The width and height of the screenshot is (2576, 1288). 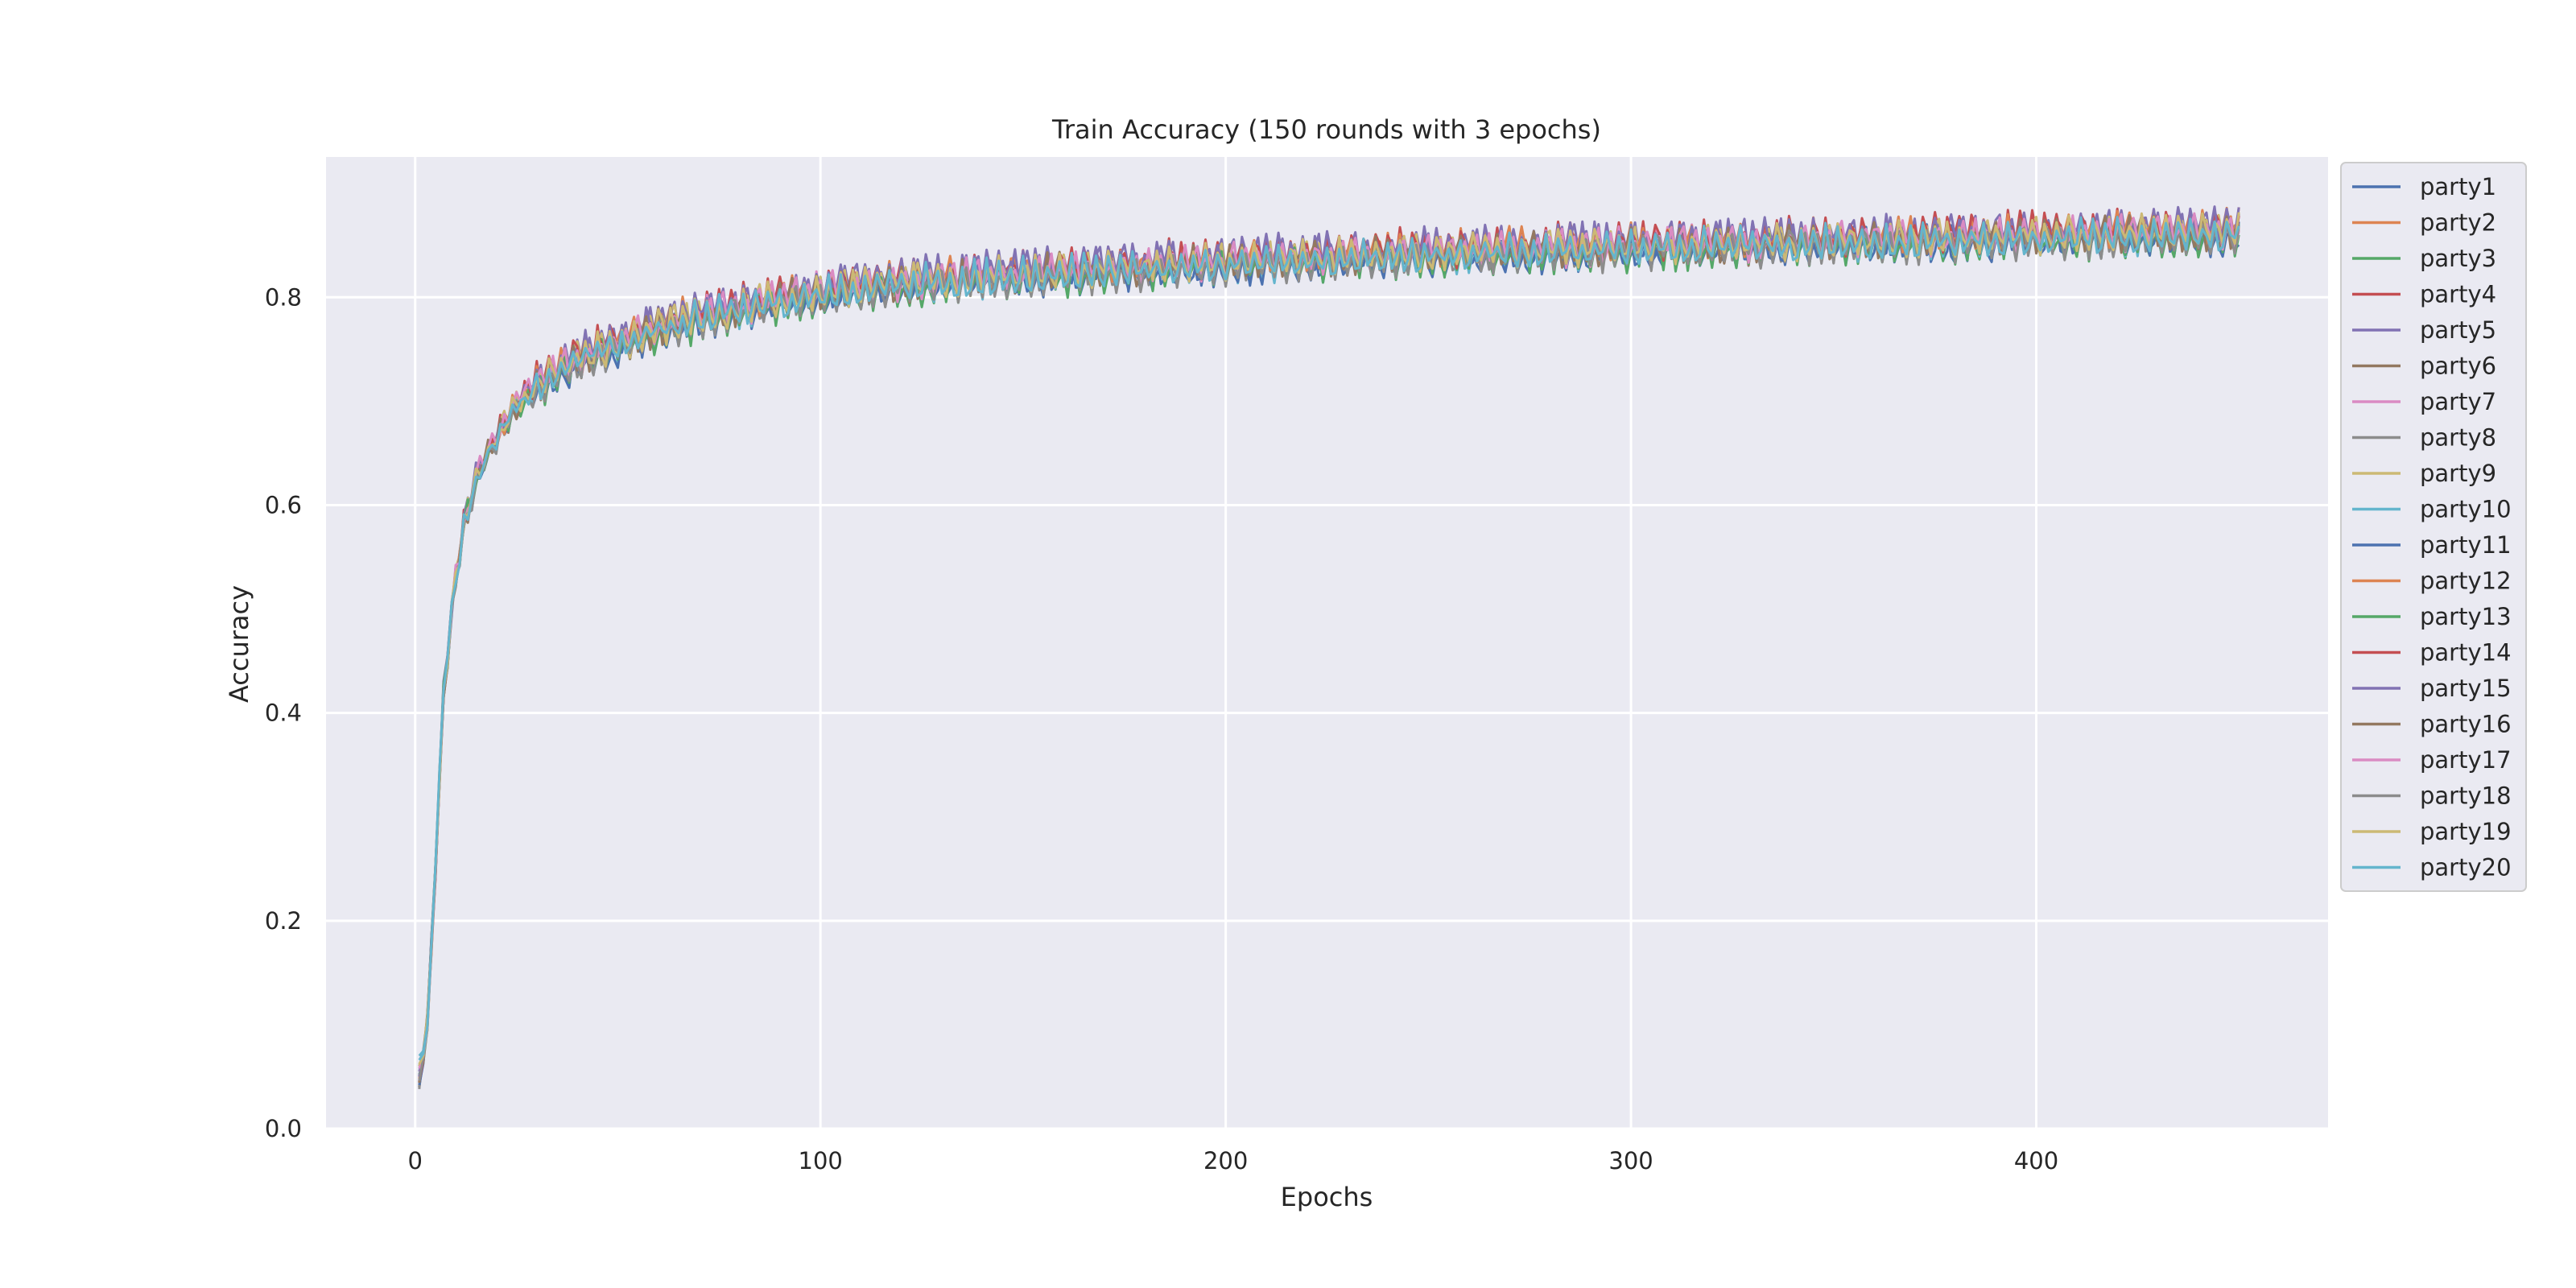 What do you see at coordinates (283, 1128) in the screenshot?
I see `y-tick-label: 0.0` at bounding box center [283, 1128].